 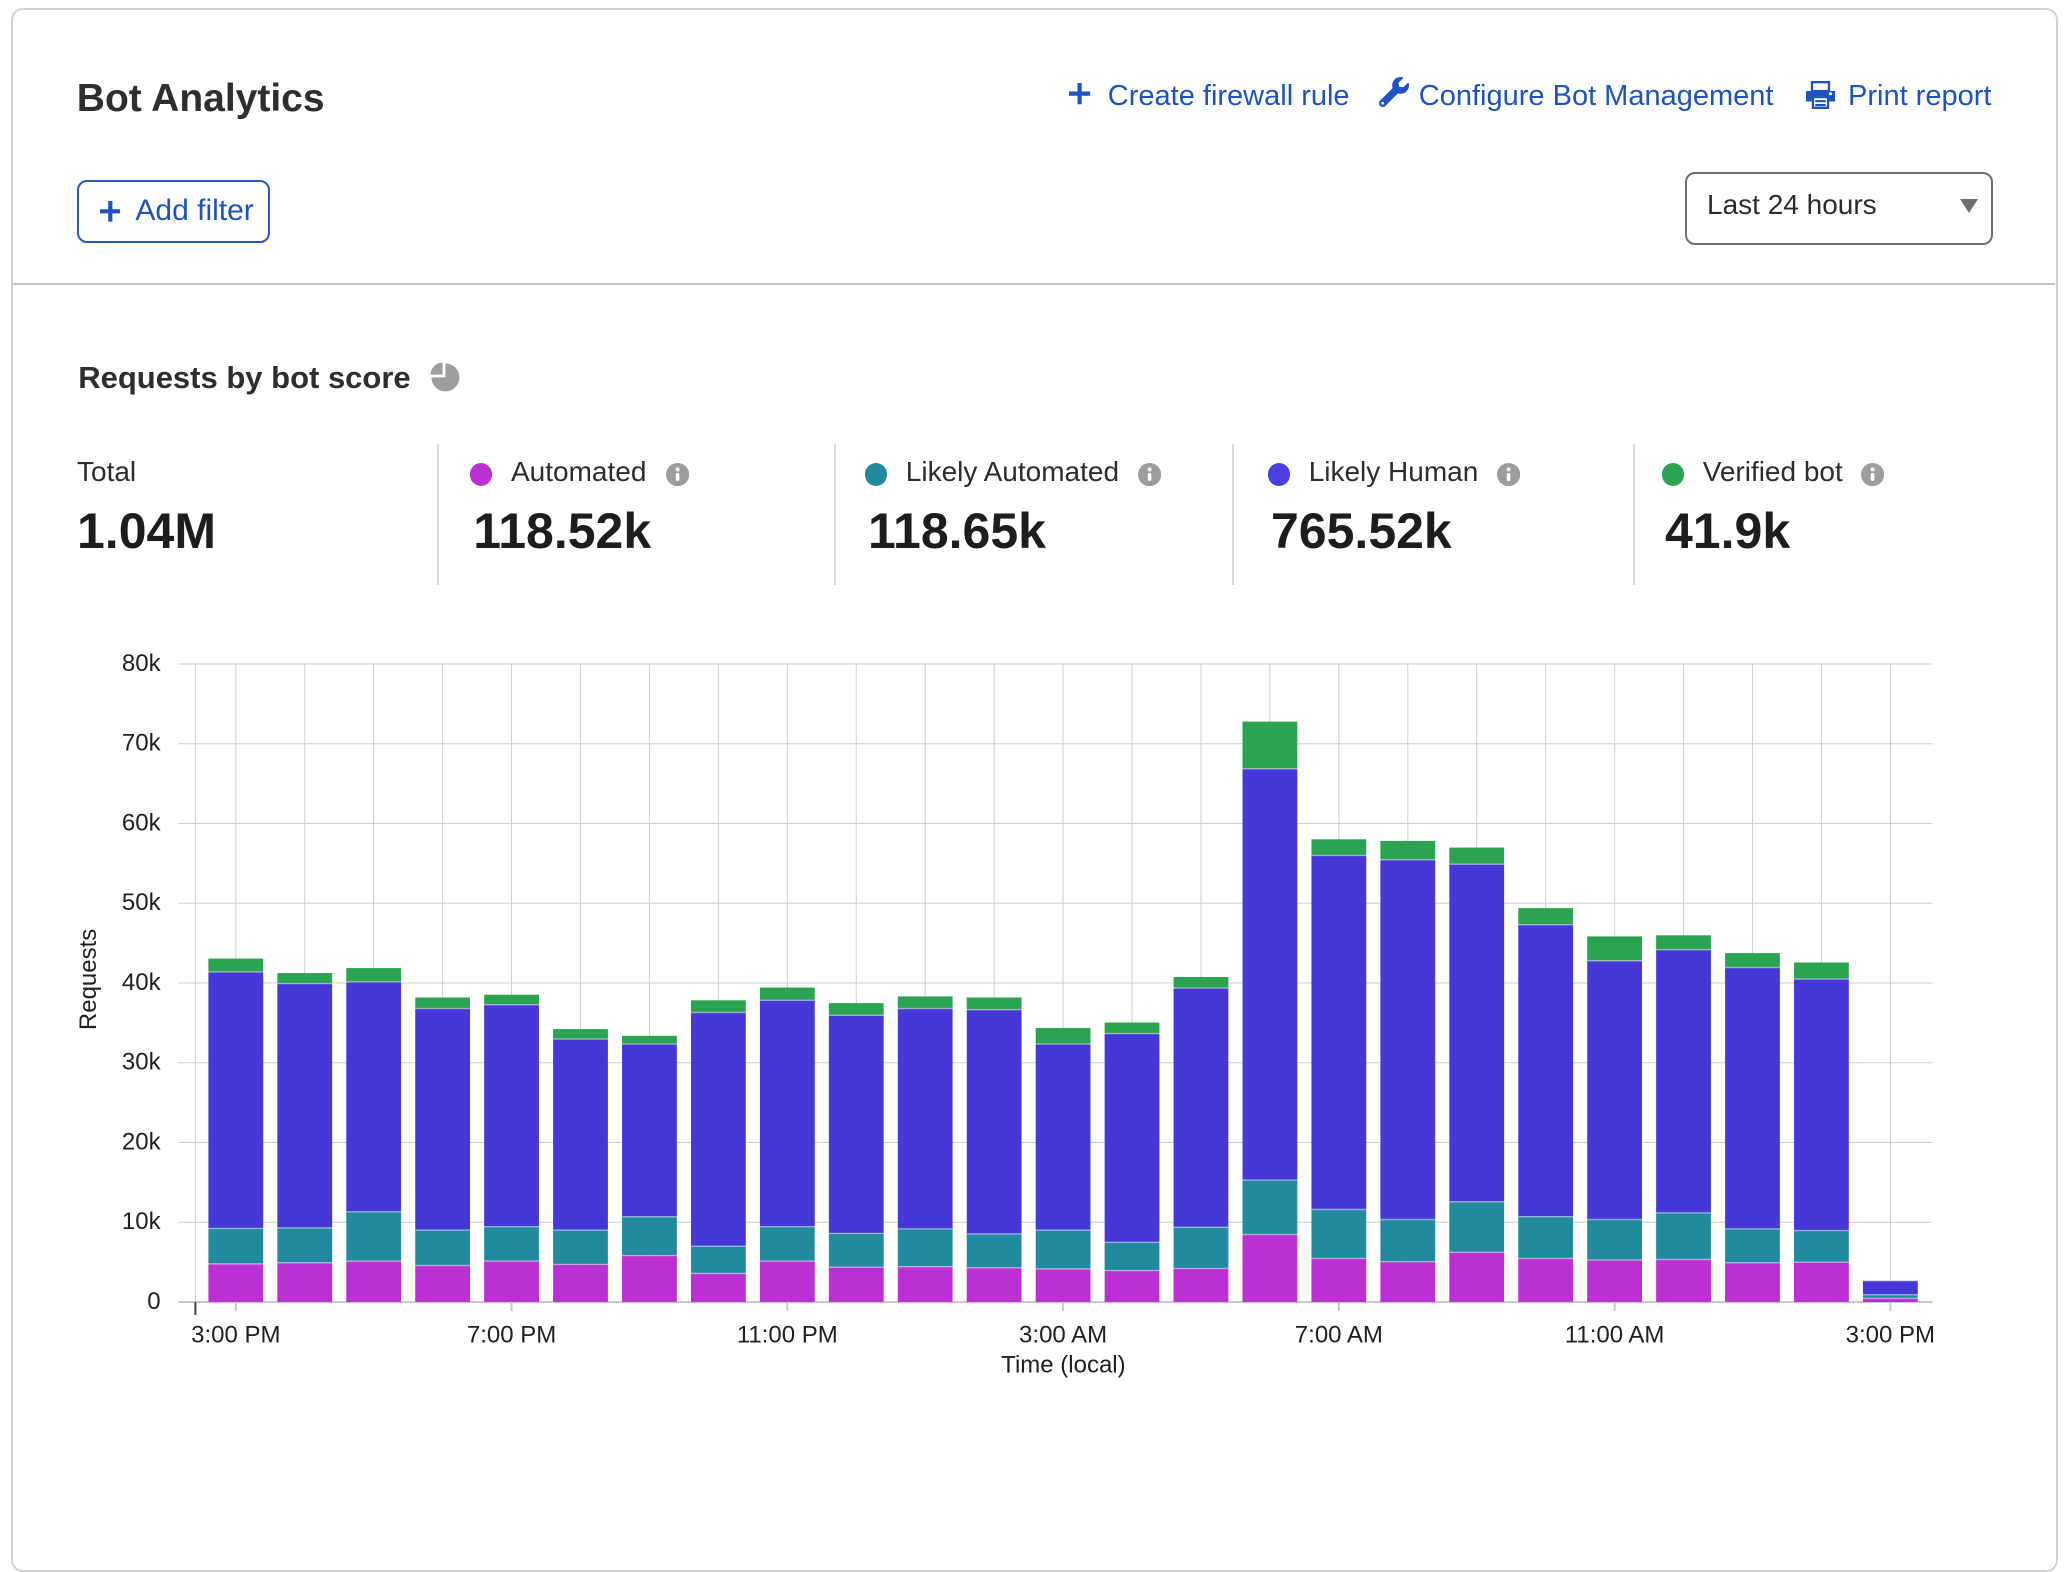 I want to click on svg-text: 70k, so click(x=142, y=743).